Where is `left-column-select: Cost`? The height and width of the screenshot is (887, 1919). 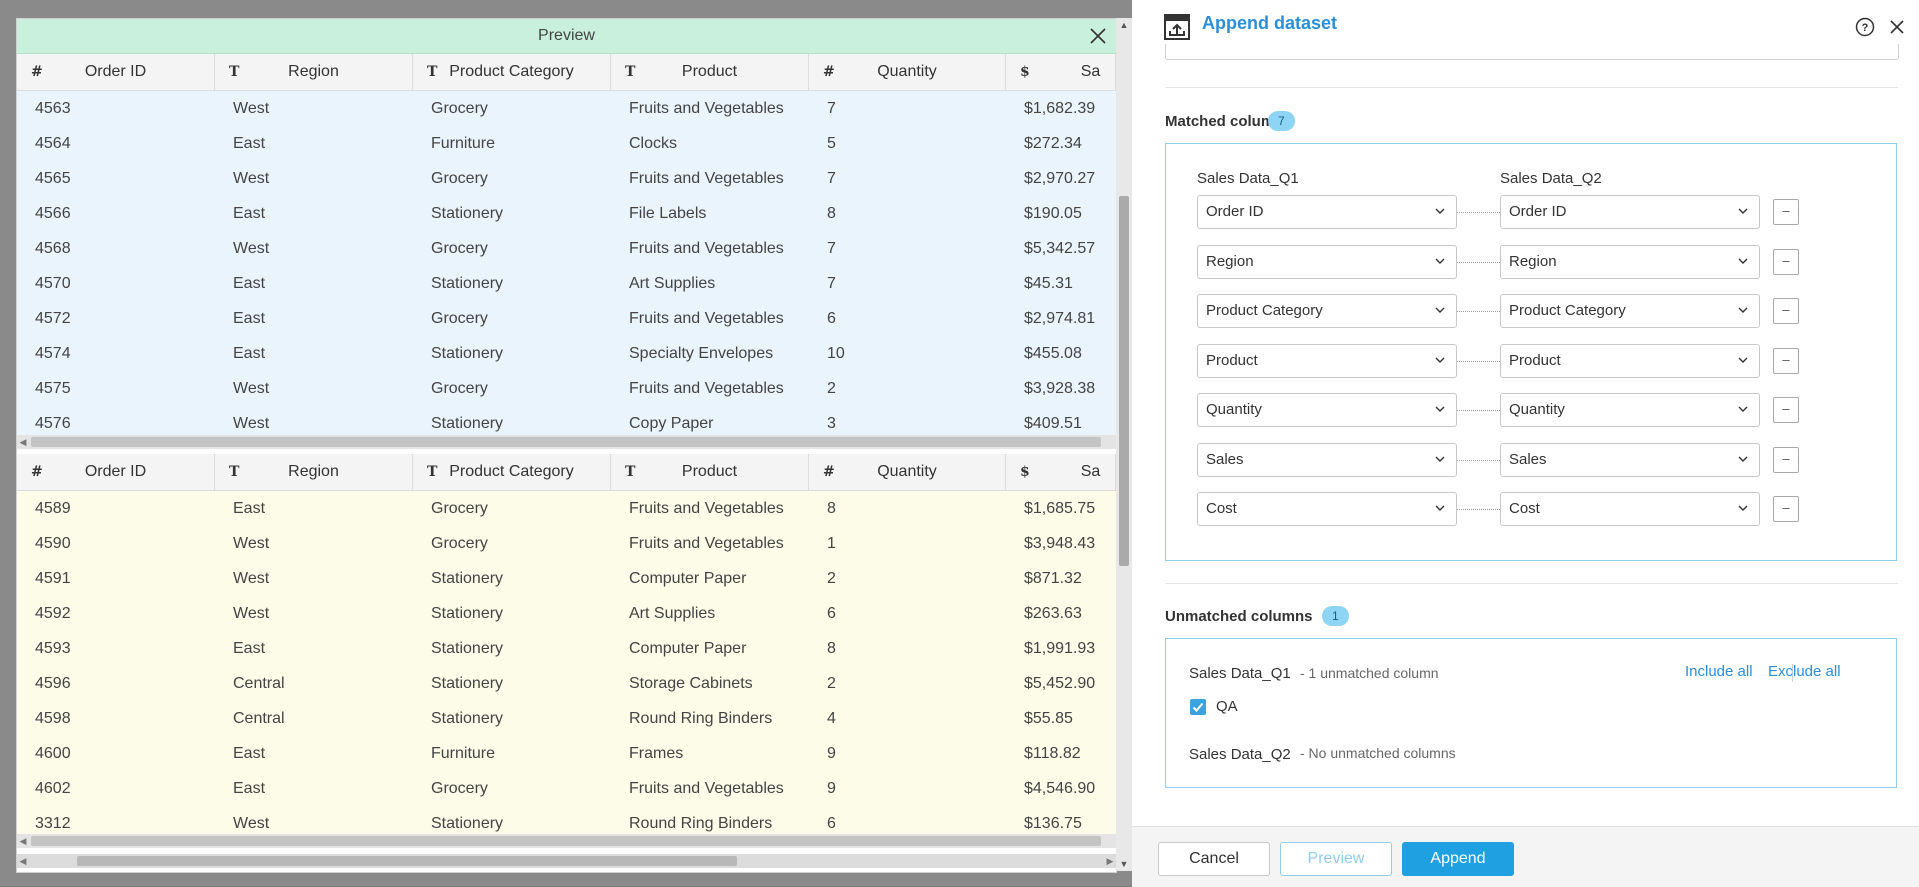
left-column-select: Cost is located at coordinates (1327, 509).